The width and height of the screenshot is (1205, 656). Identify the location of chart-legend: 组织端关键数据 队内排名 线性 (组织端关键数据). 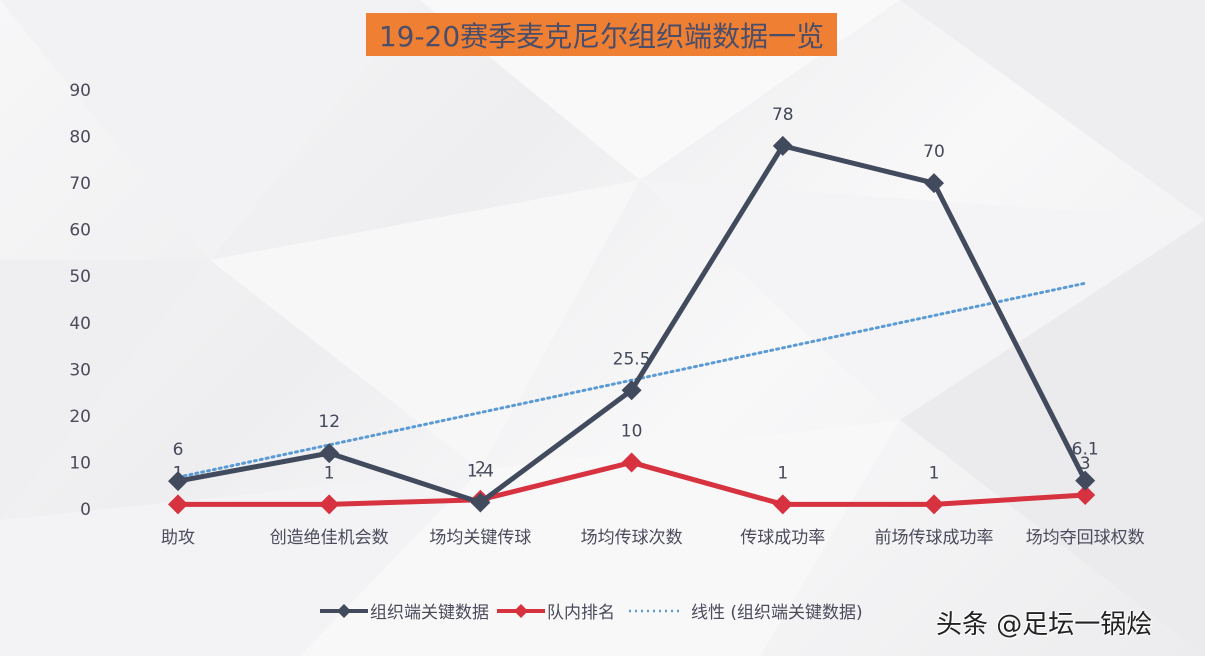
(593, 610).